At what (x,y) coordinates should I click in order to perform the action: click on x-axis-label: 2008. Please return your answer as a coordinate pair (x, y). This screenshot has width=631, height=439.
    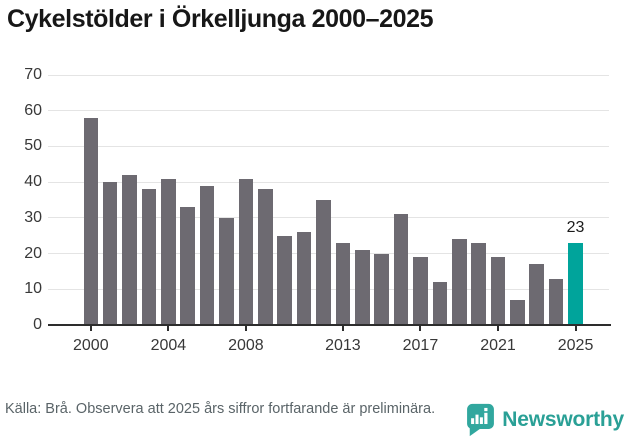
    Looking at the image, I should click on (246, 345).